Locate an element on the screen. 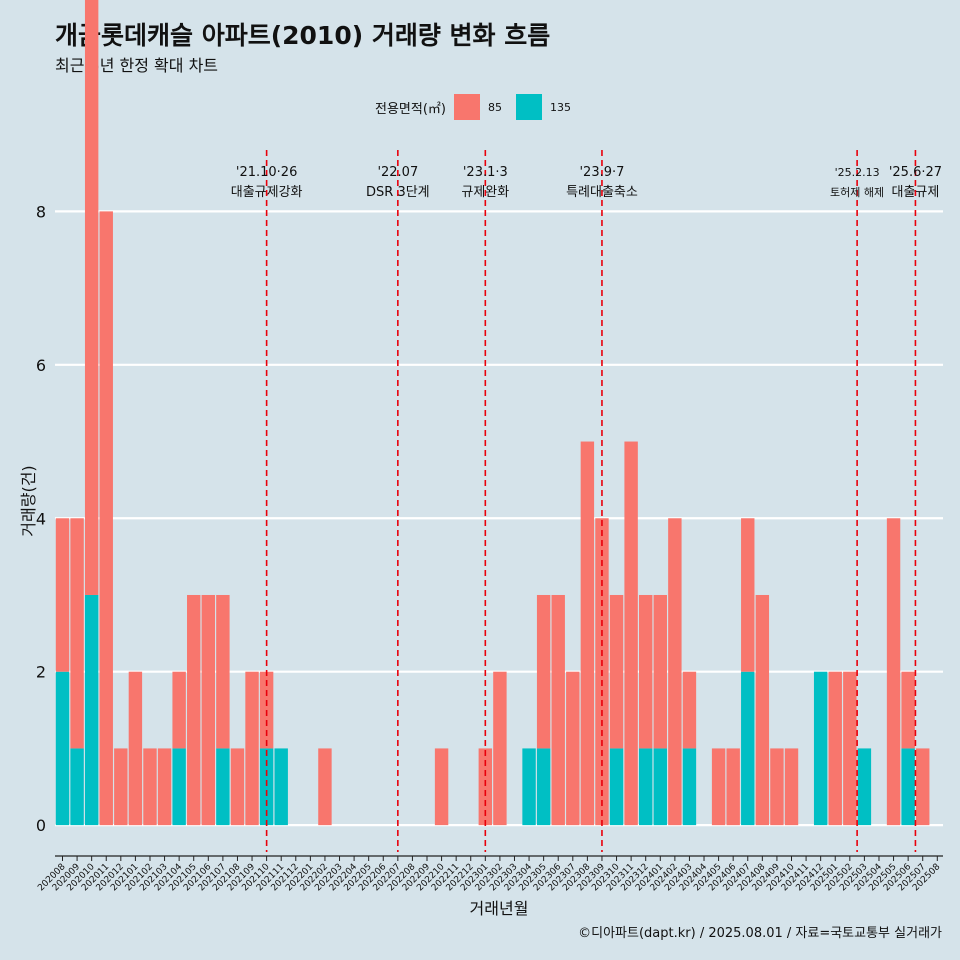 The width and height of the screenshot is (960, 960). chart-title: 개금롯데캐슬 아파트(2010) 거래량 변화 흐름 is located at coordinates (303, 35).